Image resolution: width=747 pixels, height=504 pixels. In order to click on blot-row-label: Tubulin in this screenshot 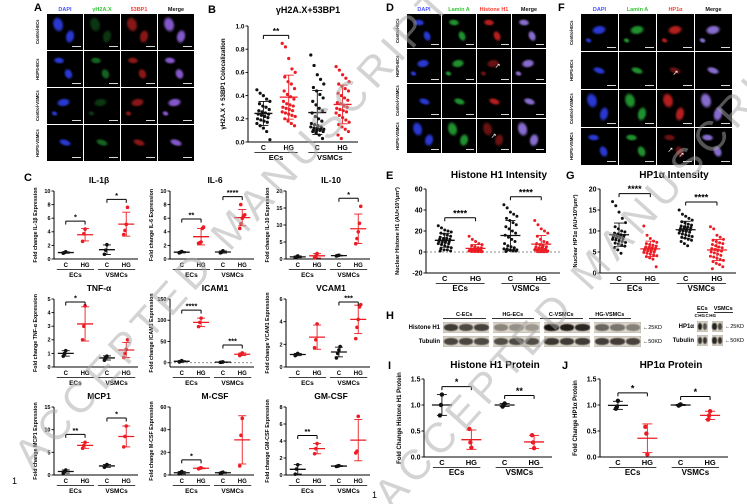, I will do `click(683, 340)`.